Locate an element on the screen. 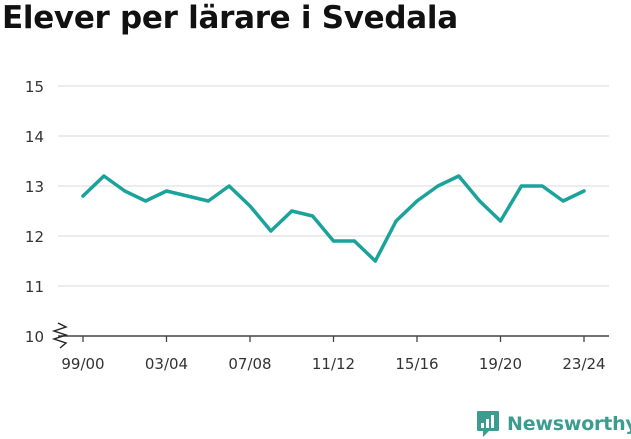 This screenshot has height=439, width=631. y-axis-tick-labels: 10 11 12 13 14 15 is located at coordinates (34, 212).